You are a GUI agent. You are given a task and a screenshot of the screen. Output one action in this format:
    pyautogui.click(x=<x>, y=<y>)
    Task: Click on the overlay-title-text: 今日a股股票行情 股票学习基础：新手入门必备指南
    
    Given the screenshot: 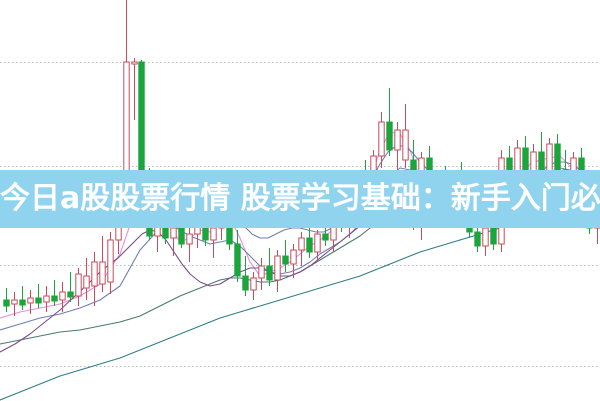 What is the action you would take?
    pyautogui.click(x=300, y=198)
    